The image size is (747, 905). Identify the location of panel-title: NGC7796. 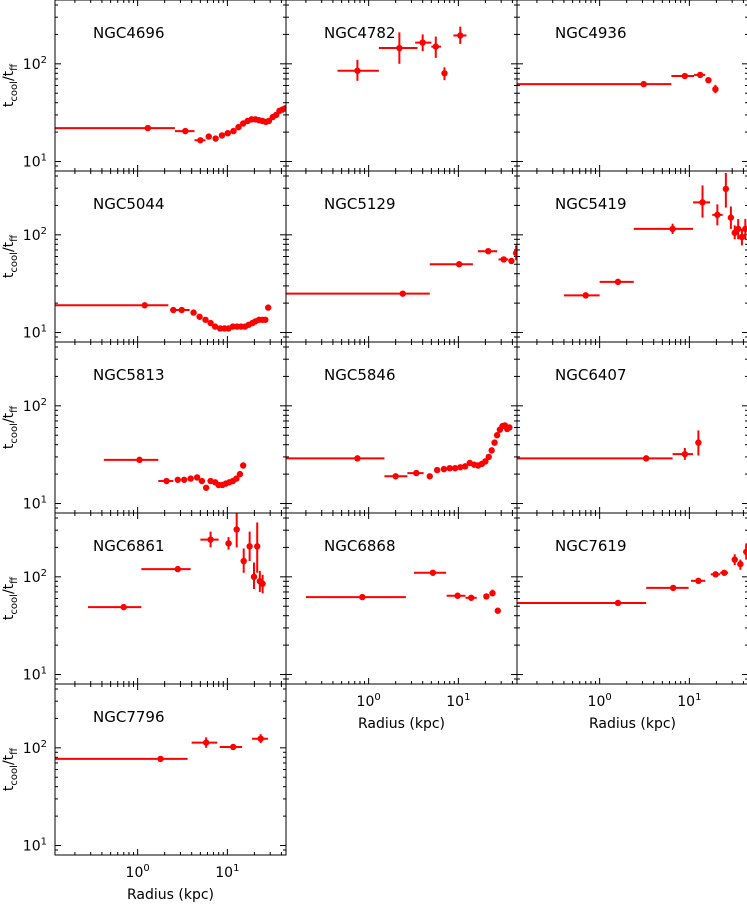
(129, 717).